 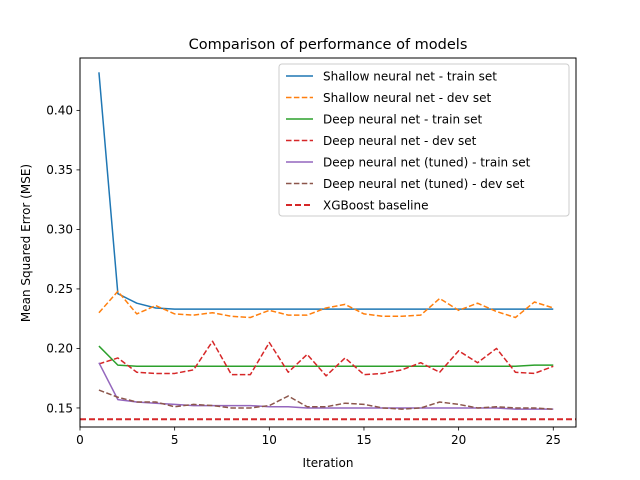 What do you see at coordinates (59, 289) in the screenshot?
I see `y-tick-label: 0.25` at bounding box center [59, 289].